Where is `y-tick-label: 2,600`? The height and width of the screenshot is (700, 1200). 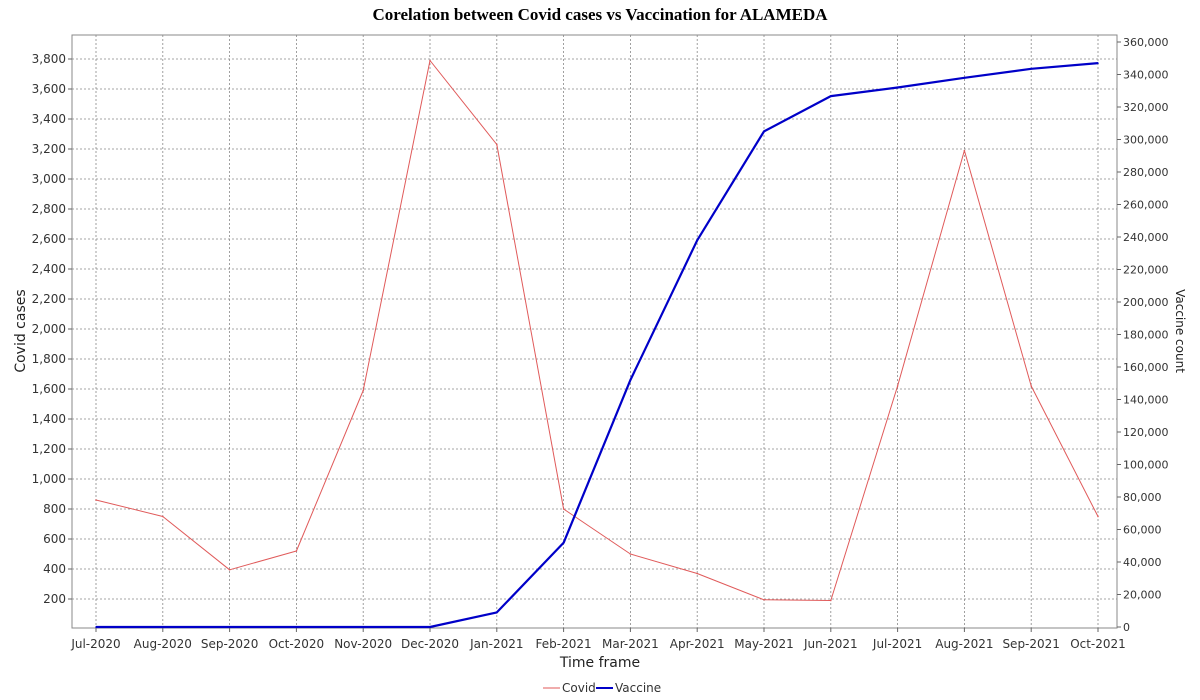 y-tick-label: 2,600 is located at coordinates (49, 239).